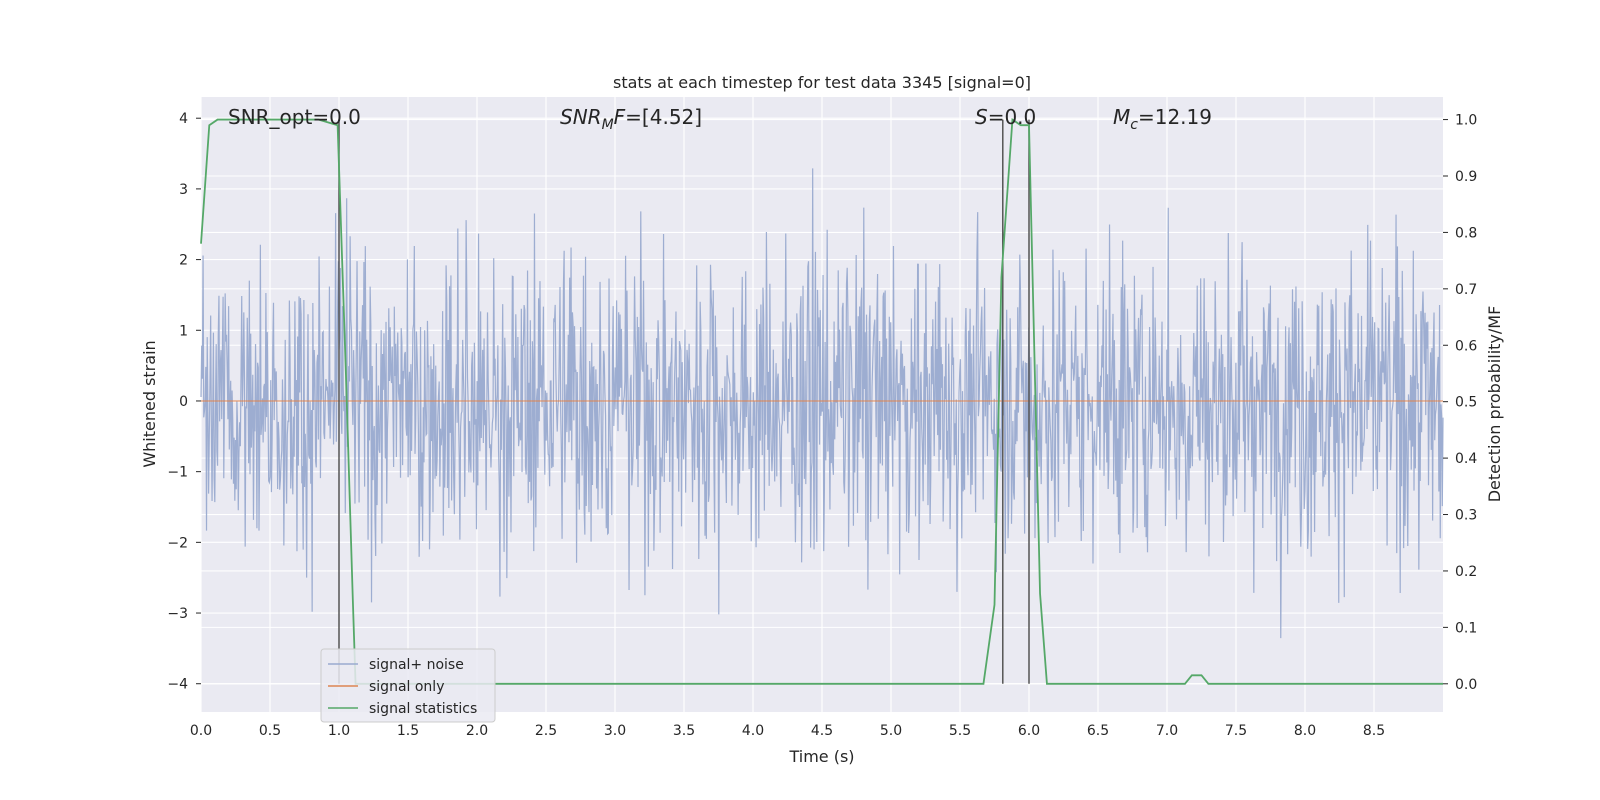 Image resolution: width=1600 pixels, height=800 pixels. What do you see at coordinates (1466, 121) in the screenshot?
I see `y-right-tick-label: 1.0` at bounding box center [1466, 121].